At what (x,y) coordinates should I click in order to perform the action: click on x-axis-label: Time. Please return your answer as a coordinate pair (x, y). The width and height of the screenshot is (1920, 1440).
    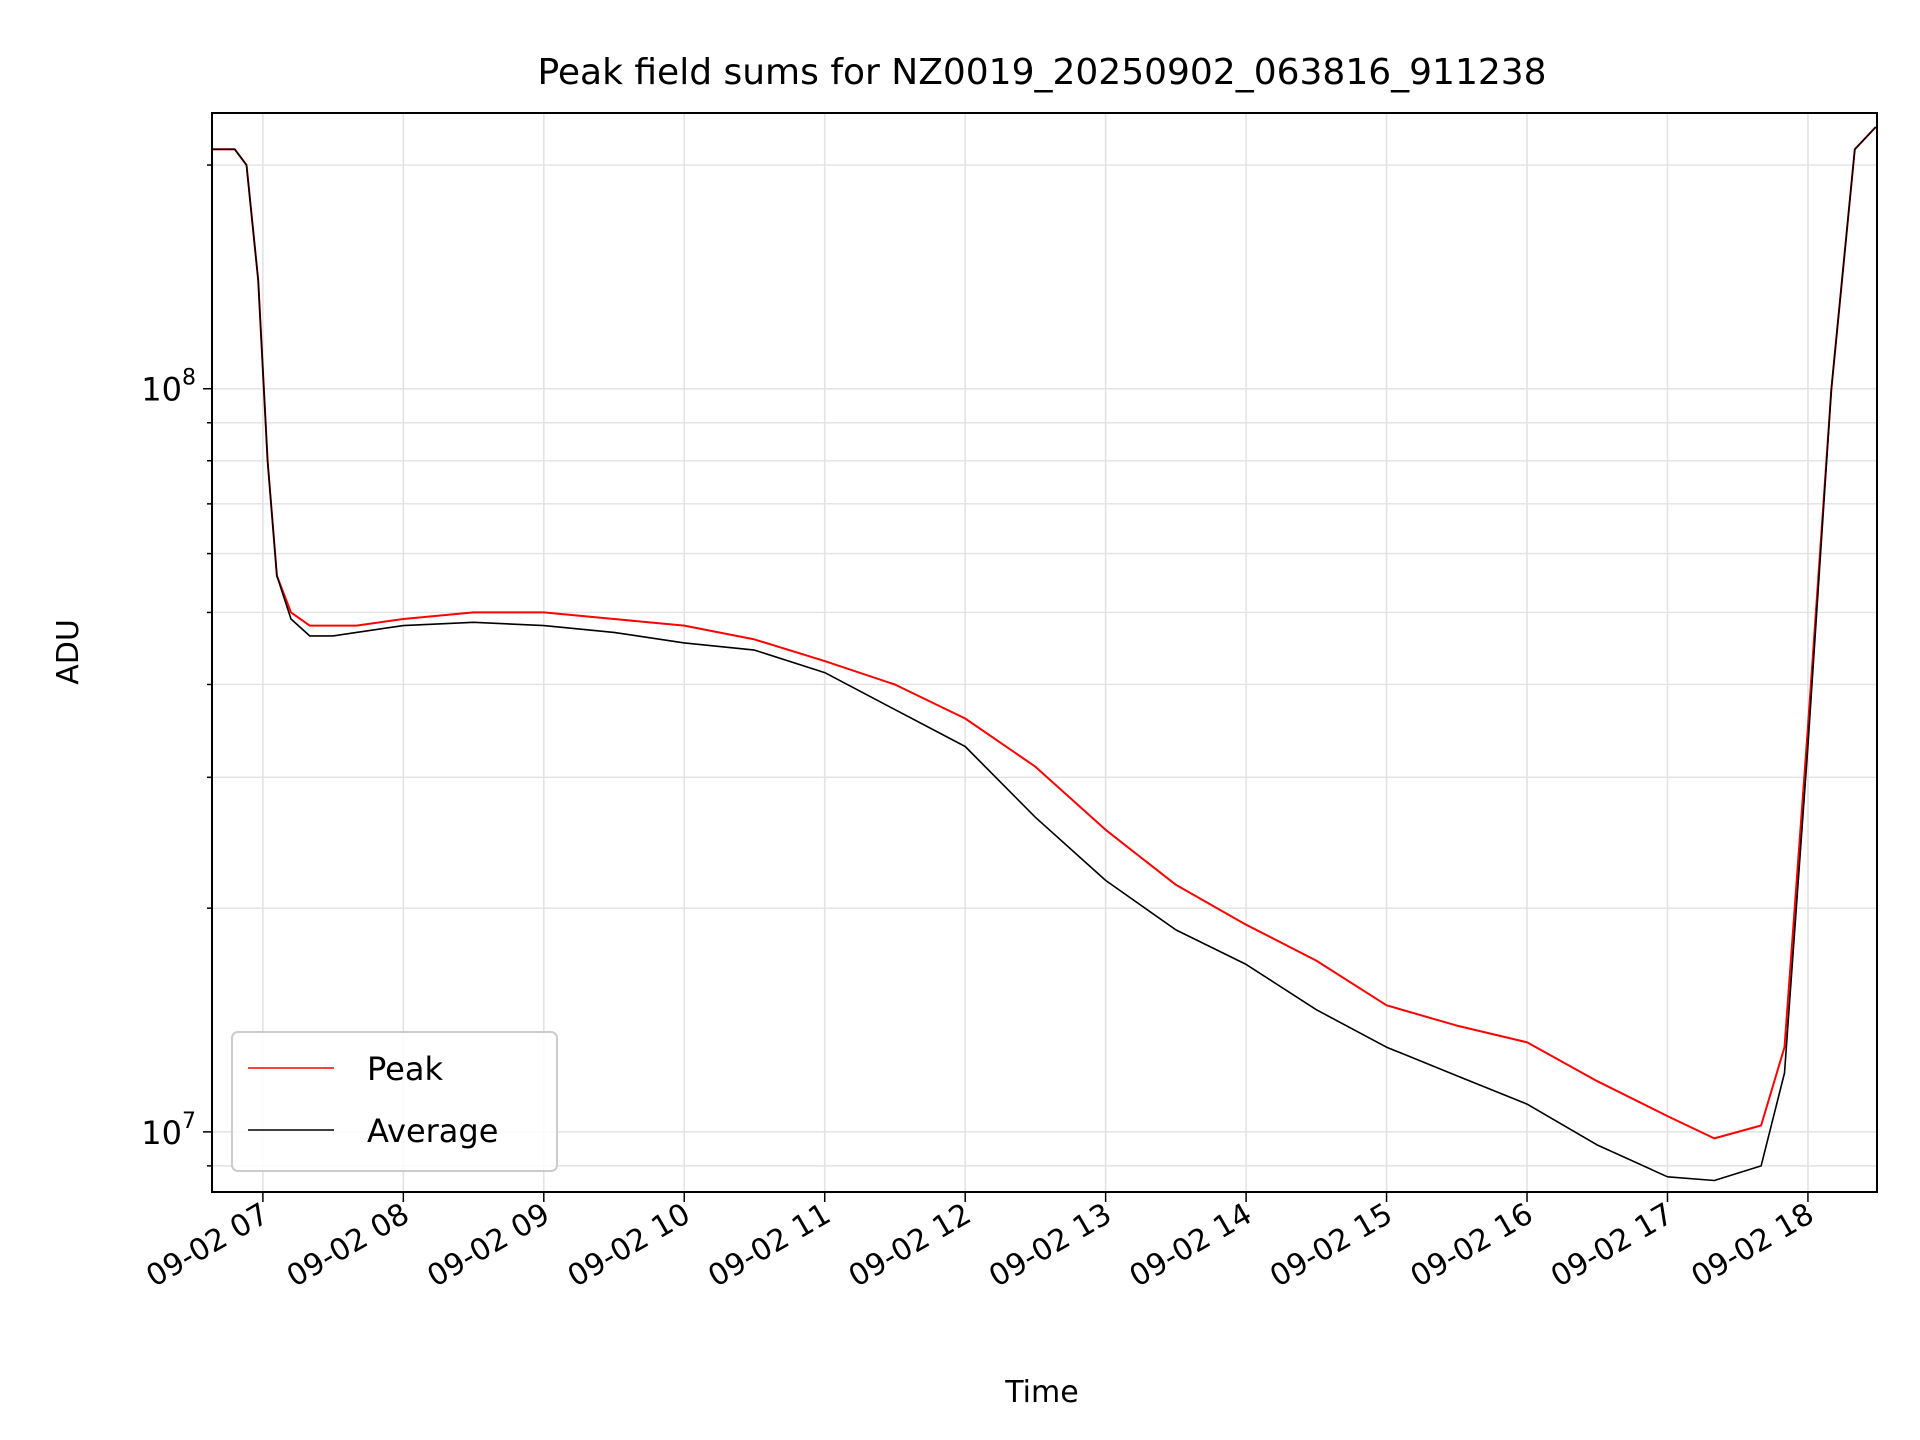
    Looking at the image, I should click on (1041, 1392).